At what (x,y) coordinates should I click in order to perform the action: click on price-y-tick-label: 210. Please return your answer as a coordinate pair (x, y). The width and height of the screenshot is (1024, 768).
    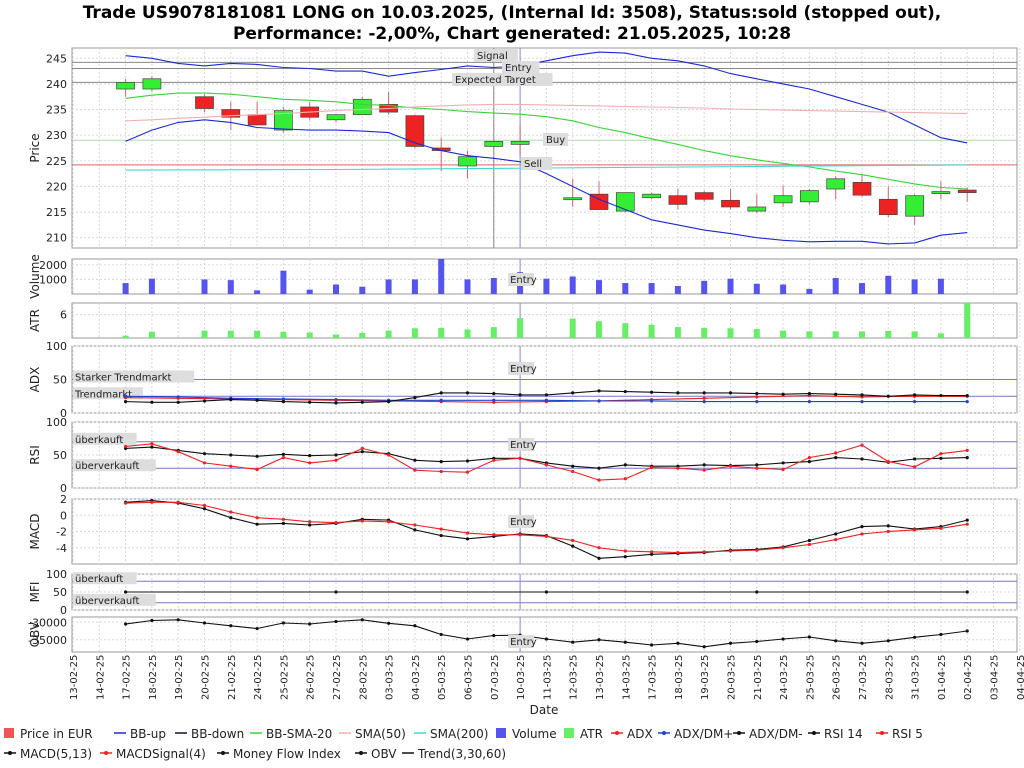
    Looking at the image, I should click on (56, 238).